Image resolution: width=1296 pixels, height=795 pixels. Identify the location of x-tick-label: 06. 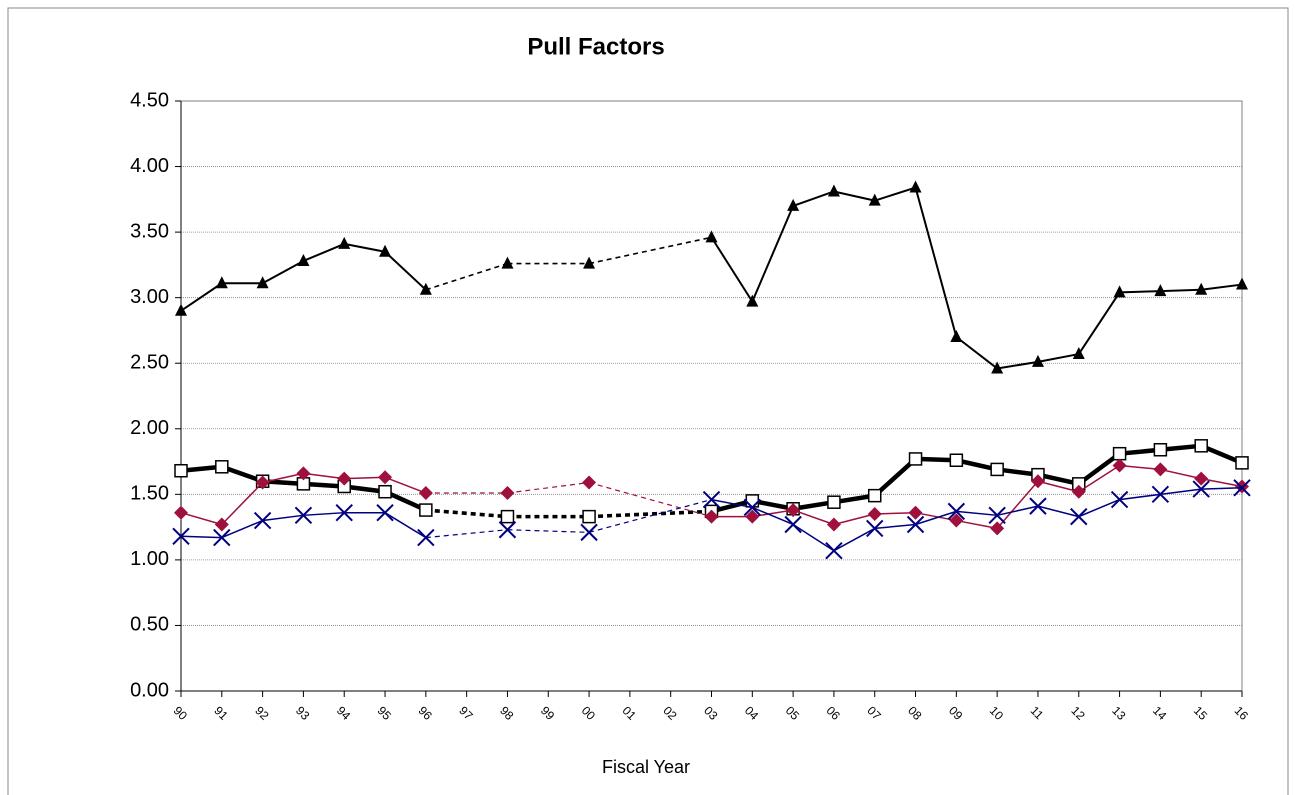
(834, 713).